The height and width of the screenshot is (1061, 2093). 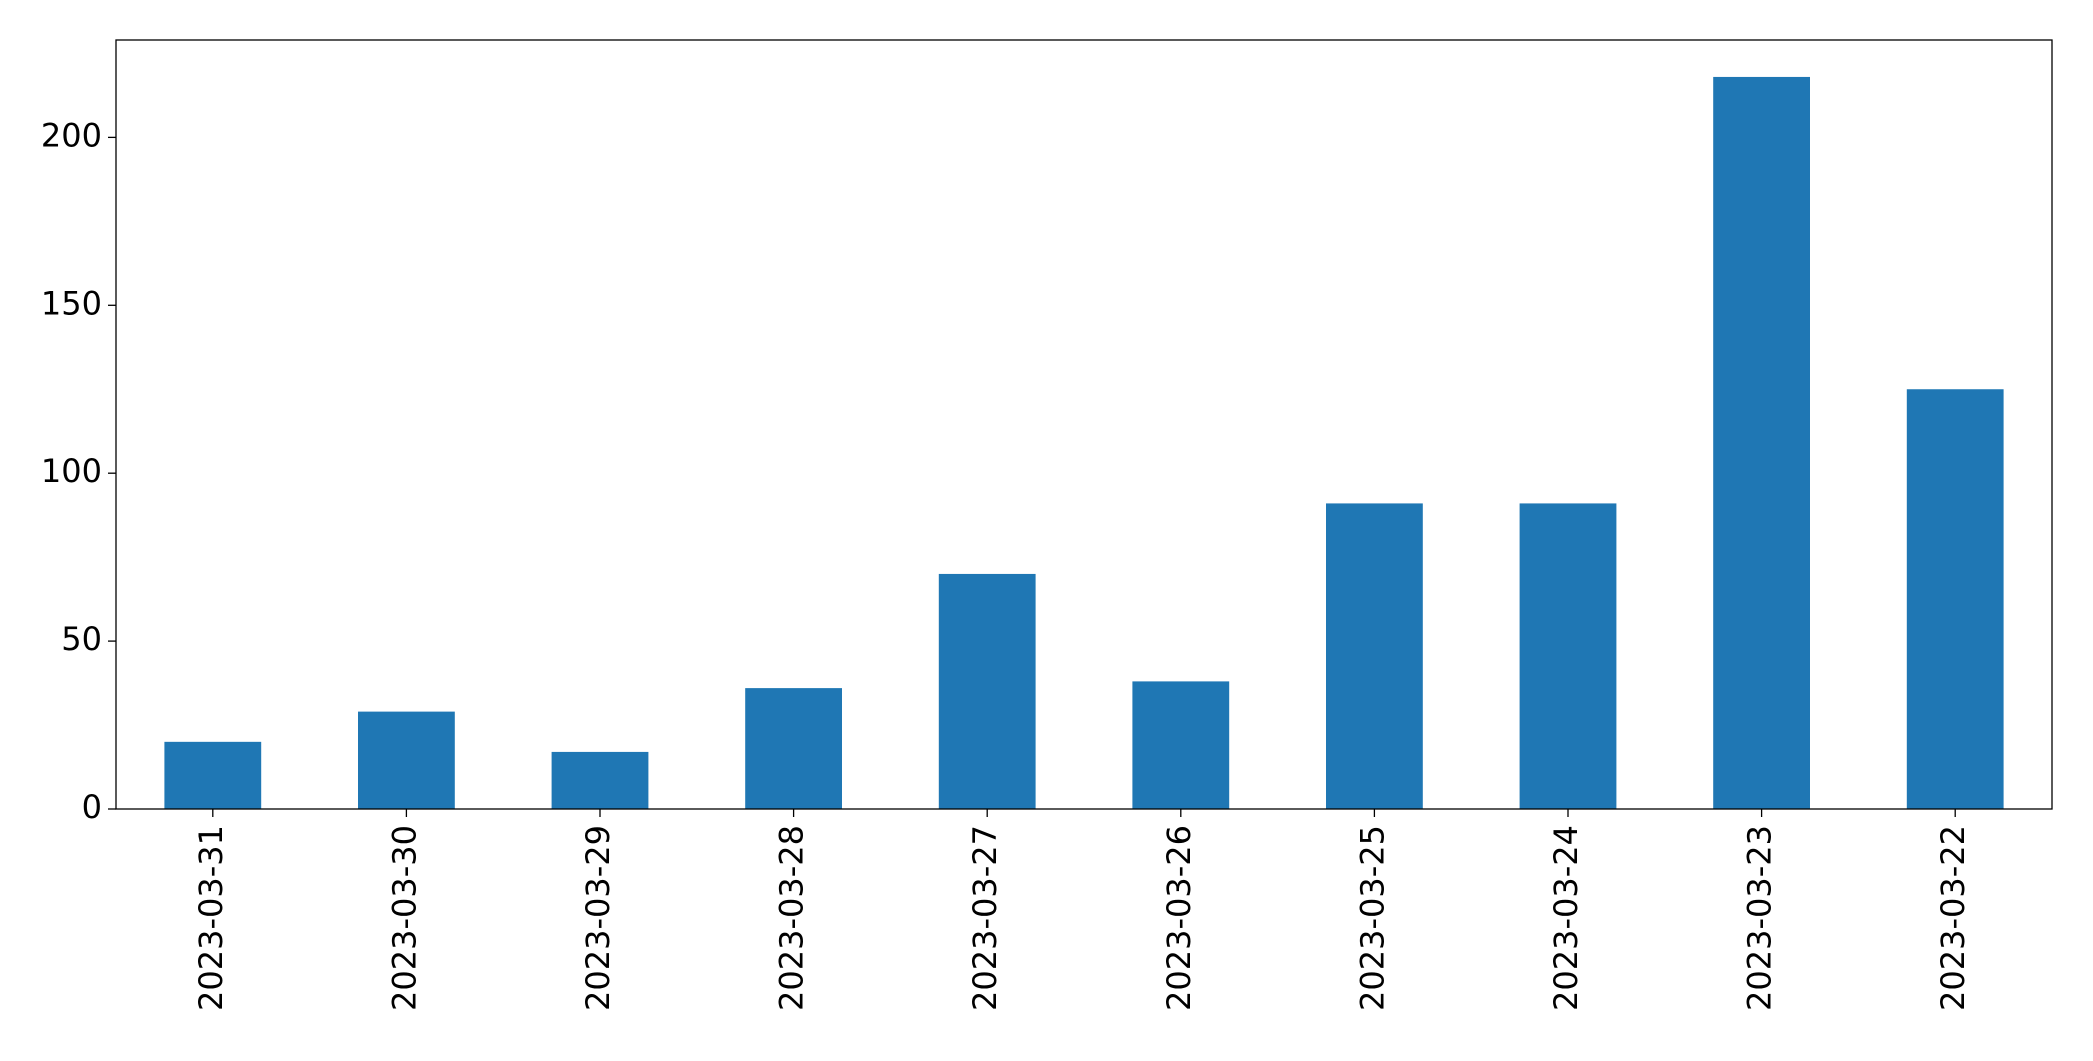 What do you see at coordinates (1566, 918) in the screenshot?
I see `x-tick-label: 2023-03-24` at bounding box center [1566, 918].